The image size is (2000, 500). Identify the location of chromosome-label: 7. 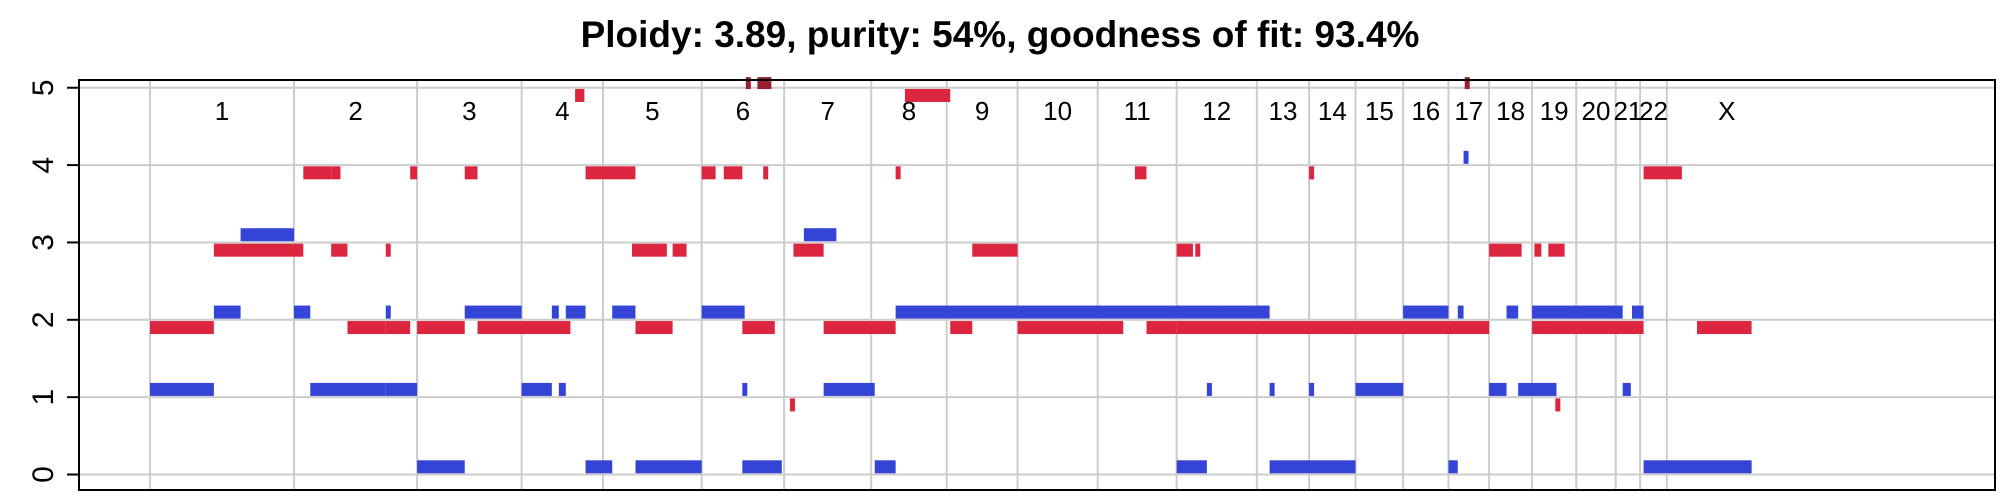
(827, 111).